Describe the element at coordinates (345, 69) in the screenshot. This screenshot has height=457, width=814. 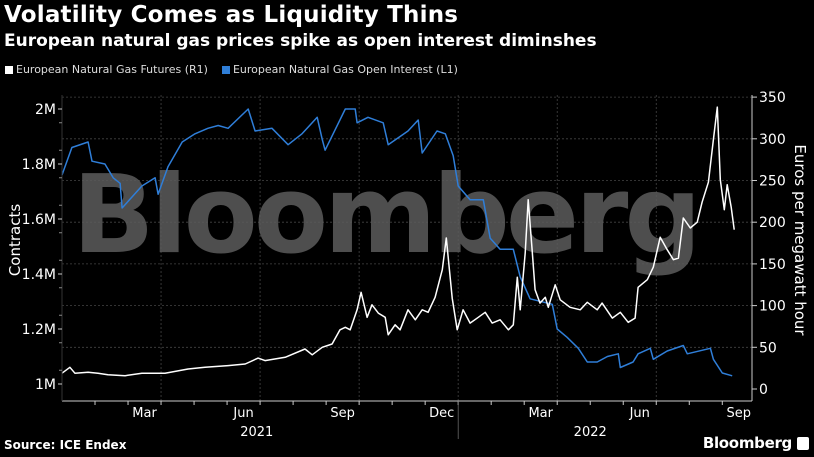
I see `legend-label-open-interest: European Natural Gas Open Interest (L1)` at that location.